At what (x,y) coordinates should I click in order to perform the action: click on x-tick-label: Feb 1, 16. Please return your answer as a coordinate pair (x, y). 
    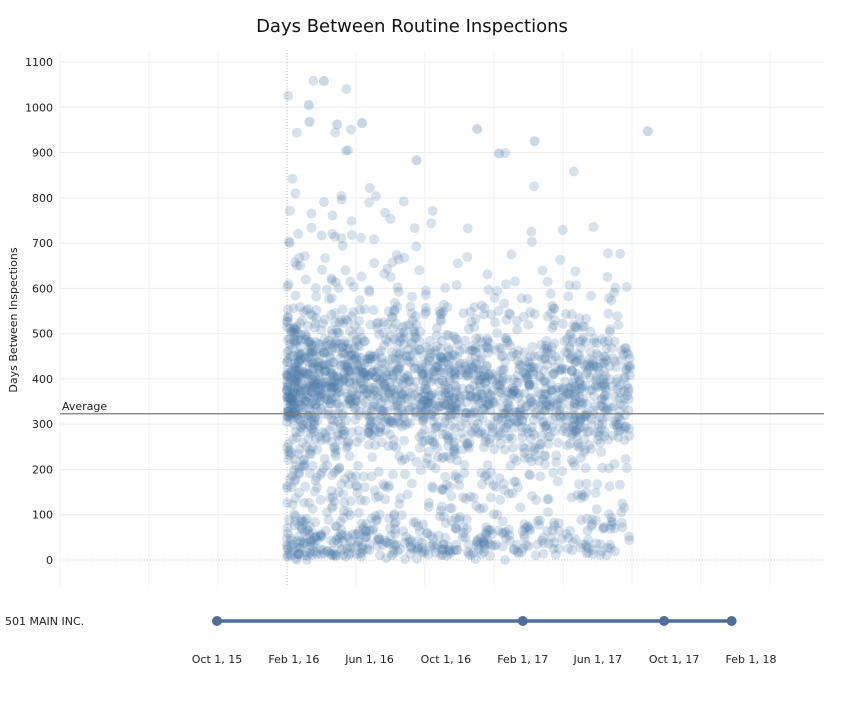
    Looking at the image, I should click on (293, 659).